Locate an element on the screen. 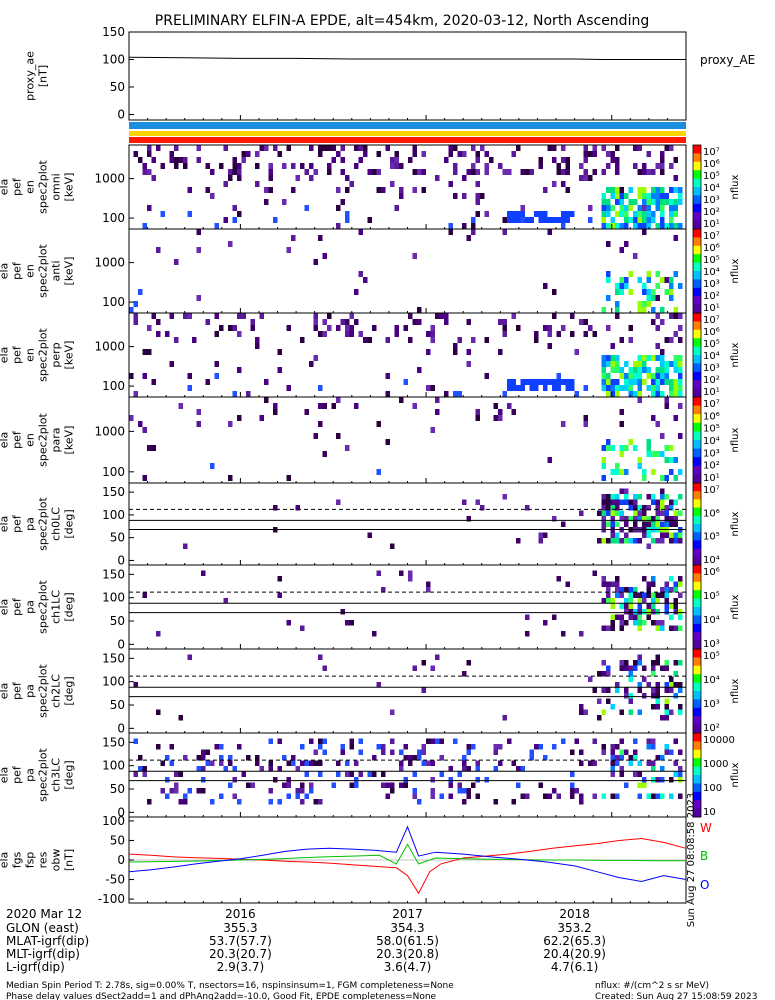 This screenshot has height=1000, width=775. spec-para-colorbar-step is located at coordinates (697, 402).